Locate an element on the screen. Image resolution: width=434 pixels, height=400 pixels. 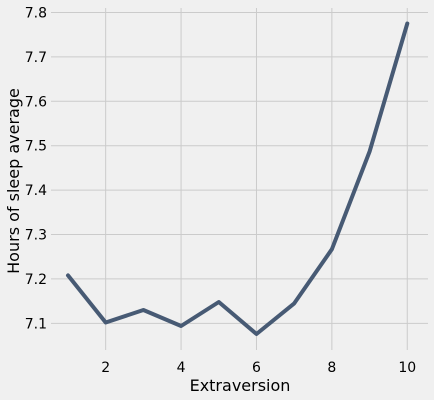
y-tick-label: 7.1 is located at coordinates (36, 324).